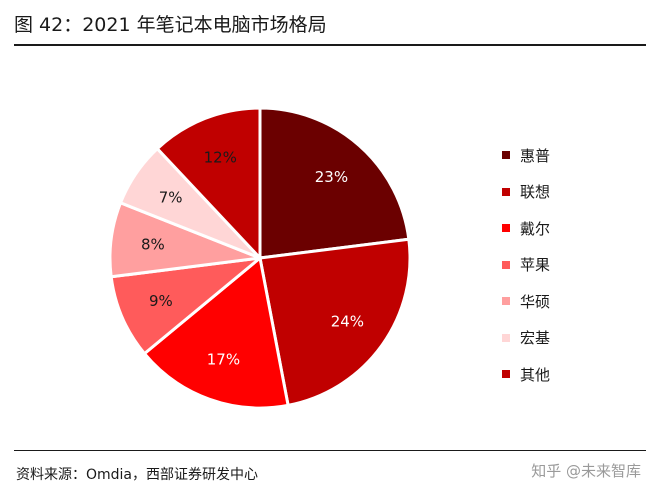  I want to click on pie-slice-label-1: 23%, so click(331, 177).